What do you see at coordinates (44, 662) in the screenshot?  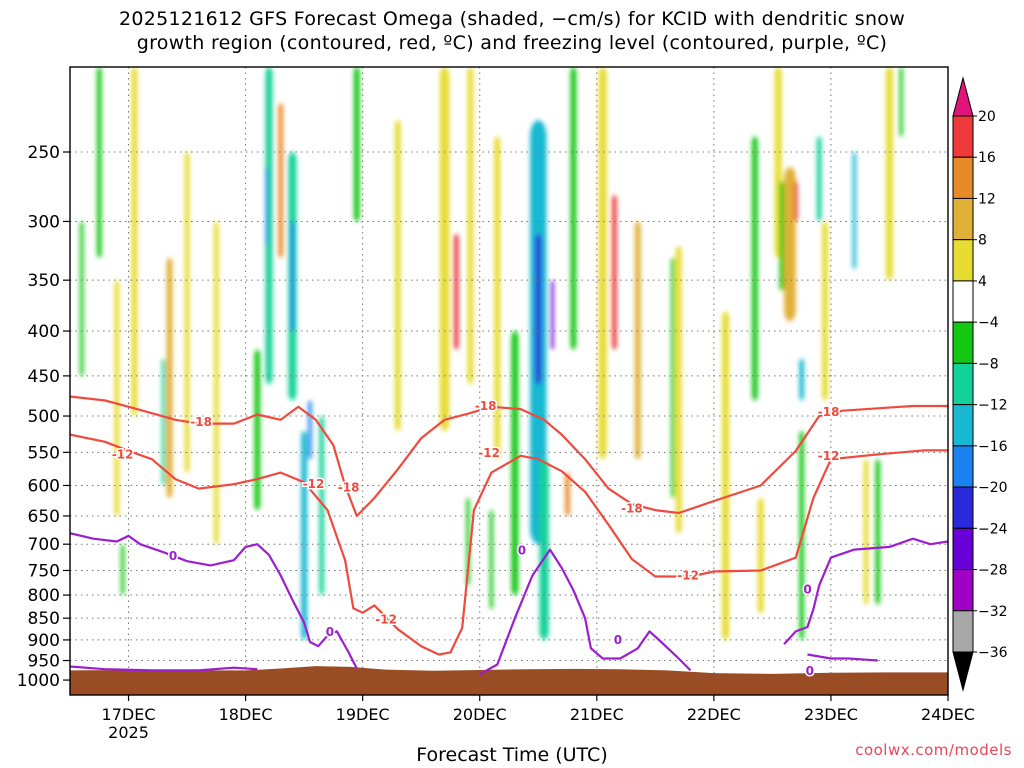 I see `y-tick-label: 950` at bounding box center [44, 662].